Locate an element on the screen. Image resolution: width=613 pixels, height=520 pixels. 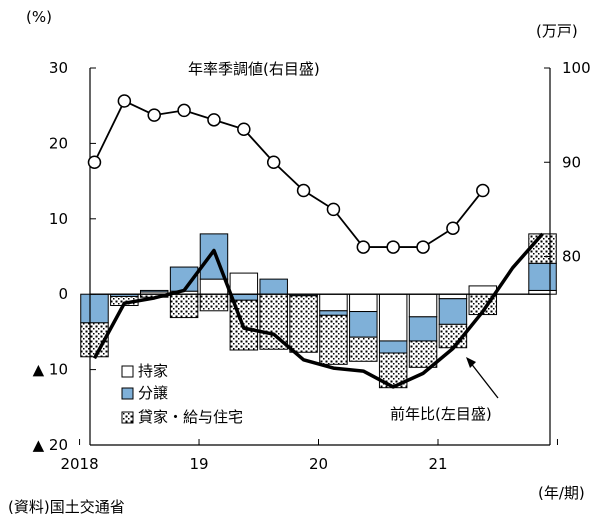
left-axis-tick-label: ▲ 20 is located at coordinates (50, 445).